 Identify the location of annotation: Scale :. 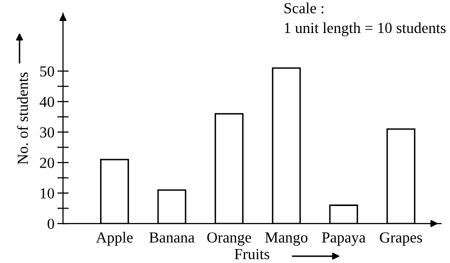
(304, 8).